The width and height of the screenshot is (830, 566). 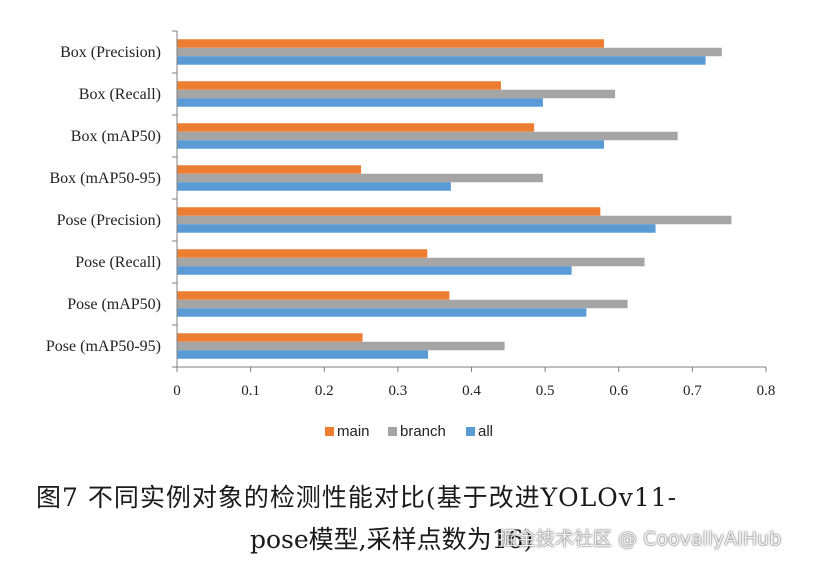 What do you see at coordinates (116, 136) in the screenshot?
I see `category-label-2: Box (mAP50)` at bounding box center [116, 136].